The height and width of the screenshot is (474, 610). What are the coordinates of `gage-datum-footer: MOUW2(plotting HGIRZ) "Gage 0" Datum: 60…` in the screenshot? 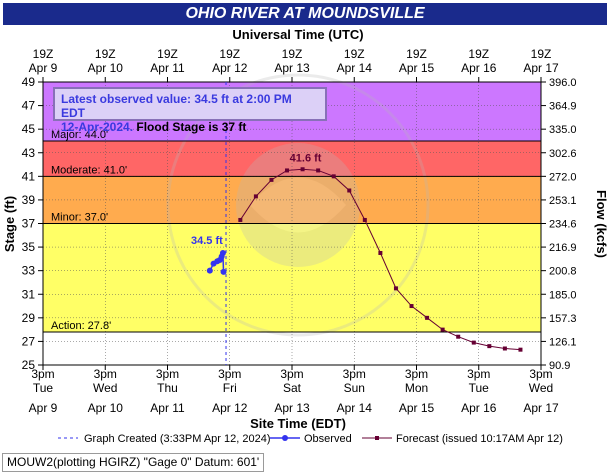 It's located at (133, 462).